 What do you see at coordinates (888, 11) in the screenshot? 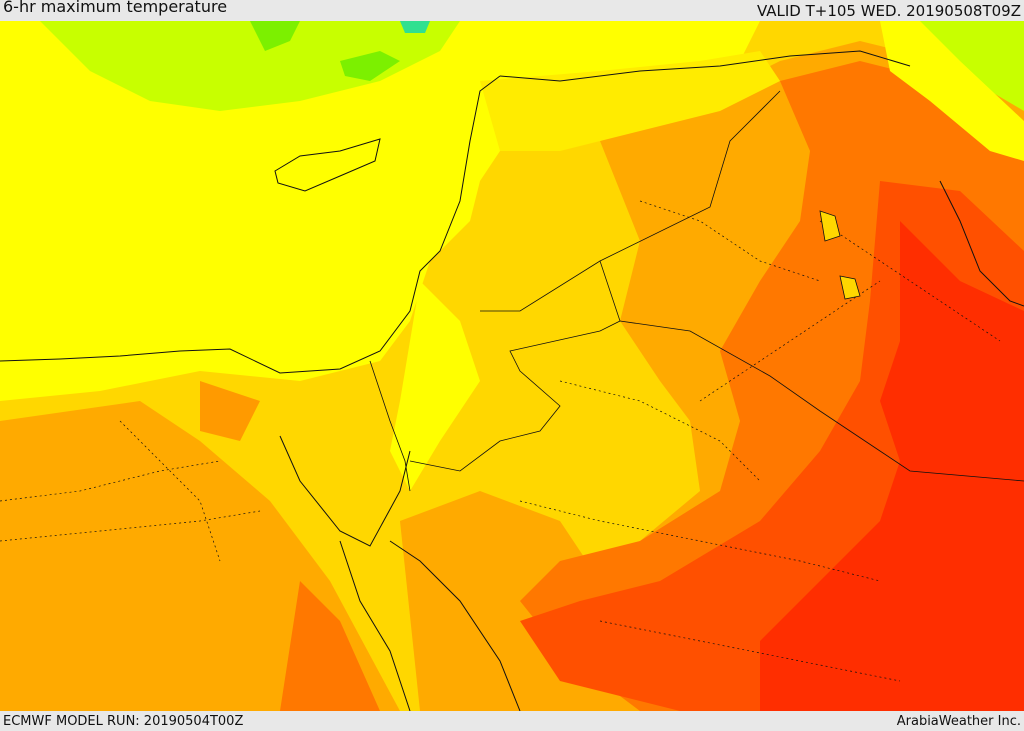
I see `valid-time-label: VALID T+105 WED. 20190508T09Z` at bounding box center [888, 11].